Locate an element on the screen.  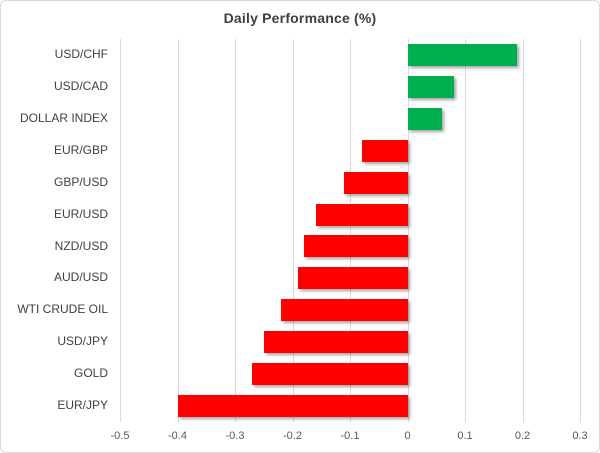
category-label: AUD/USD is located at coordinates (80, 277).